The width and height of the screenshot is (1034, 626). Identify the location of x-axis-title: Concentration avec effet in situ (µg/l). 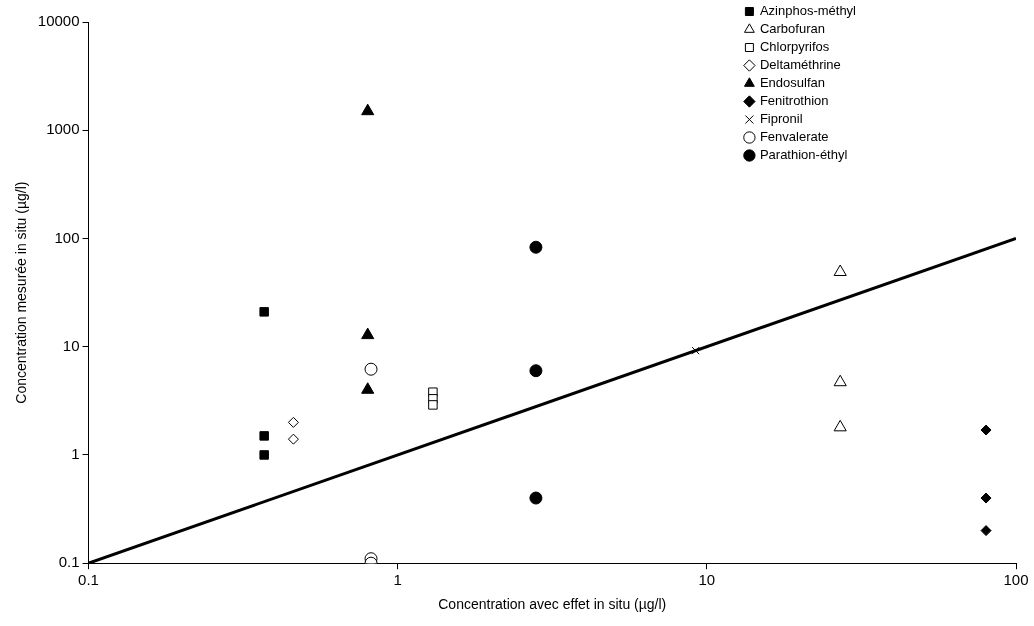
(552, 604).